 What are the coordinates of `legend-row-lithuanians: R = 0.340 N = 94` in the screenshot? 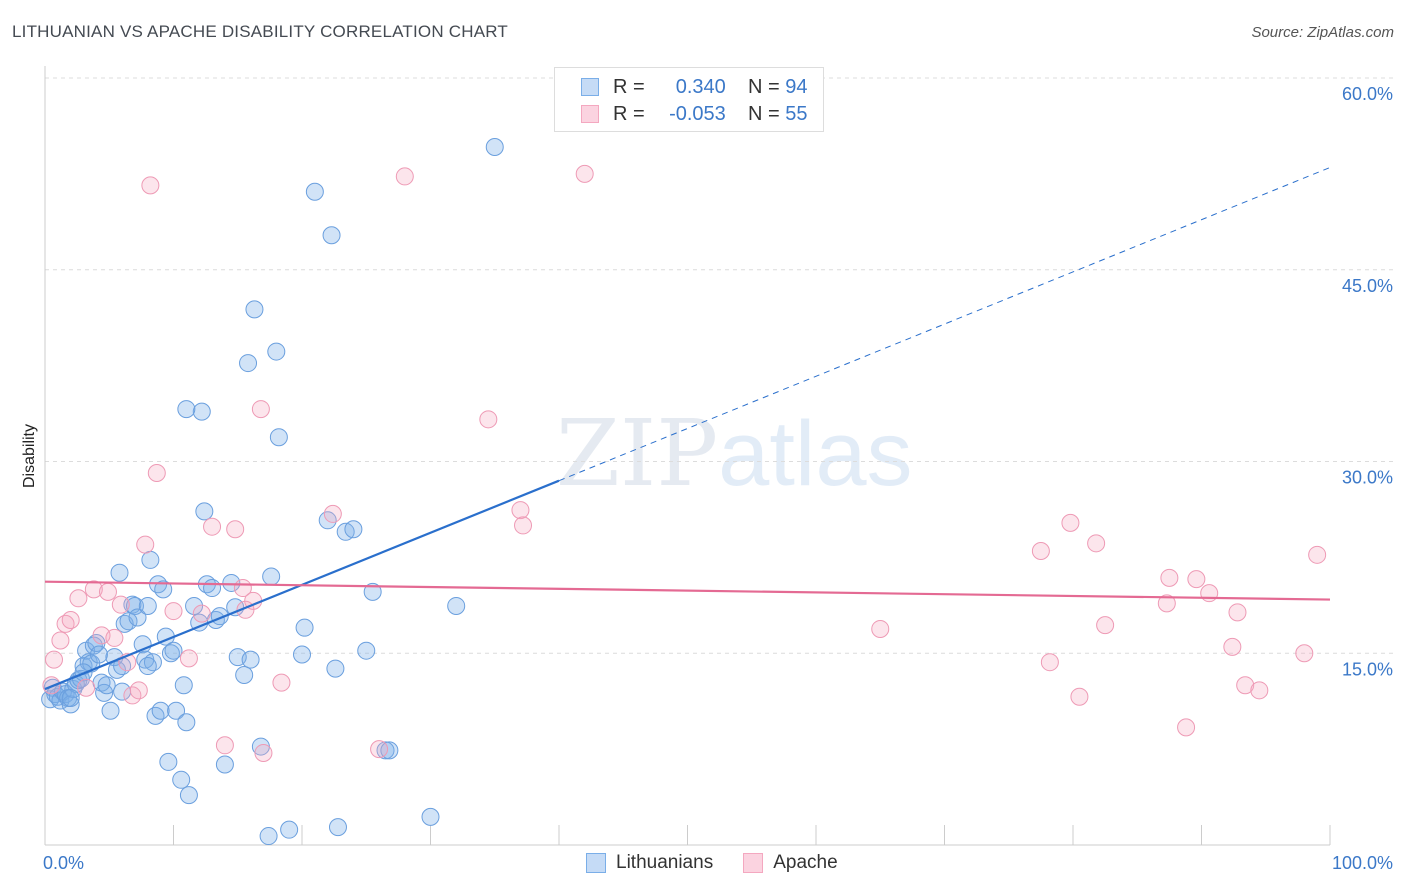 It's located at (694, 87).